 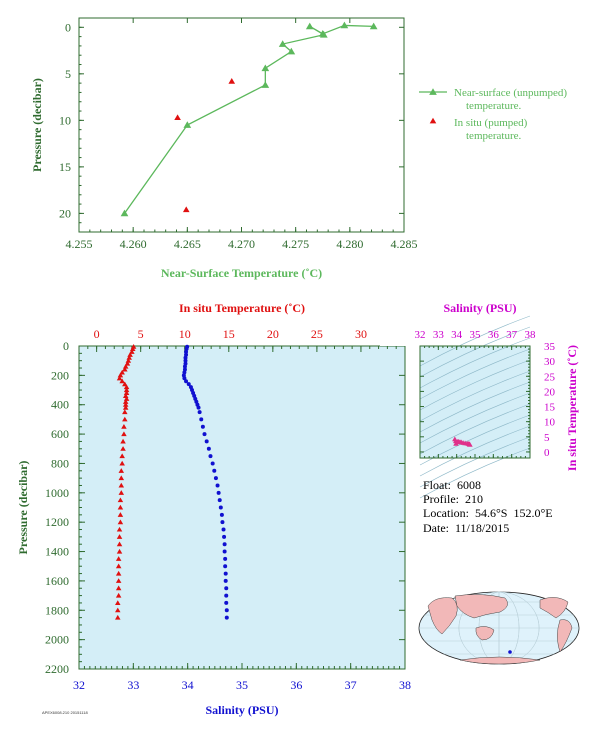 What do you see at coordinates (79, 244) in the screenshot?
I see `x-tick-label: 4.255` at bounding box center [79, 244].